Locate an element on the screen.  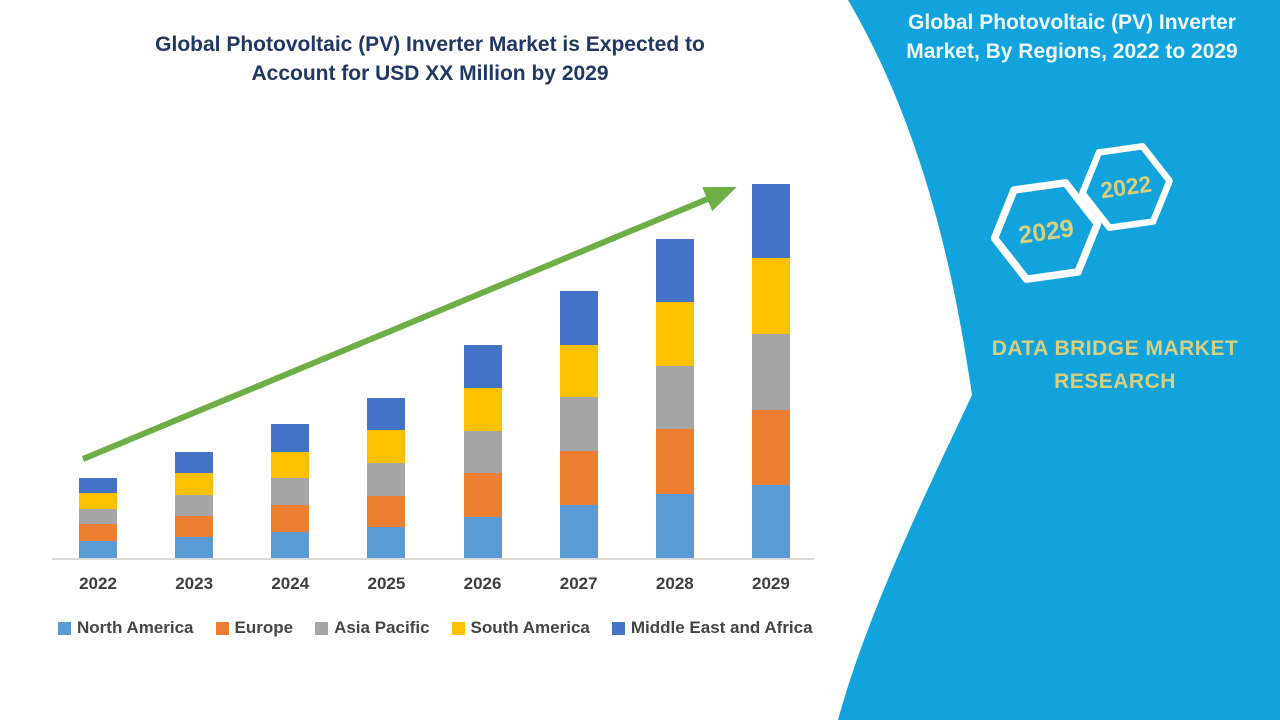
legend-label-europe: Europe is located at coordinates (264, 627).